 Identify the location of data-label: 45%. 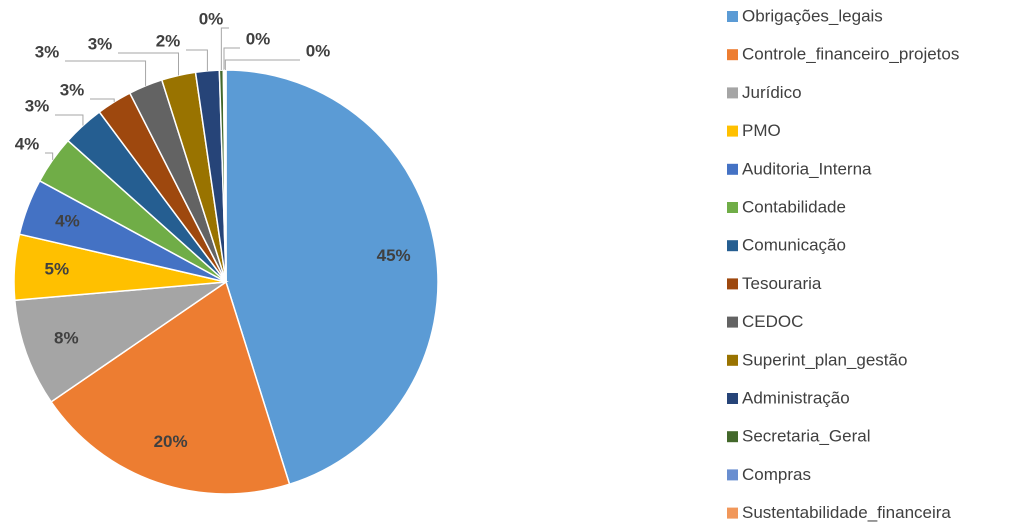
(394, 255).